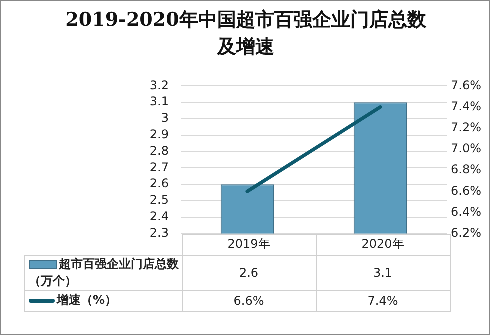 Image resolution: width=490 pixels, height=335 pixels. I want to click on chart-title: 2019-2020年中国超市百强企业门店总数及增速, so click(246, 34).